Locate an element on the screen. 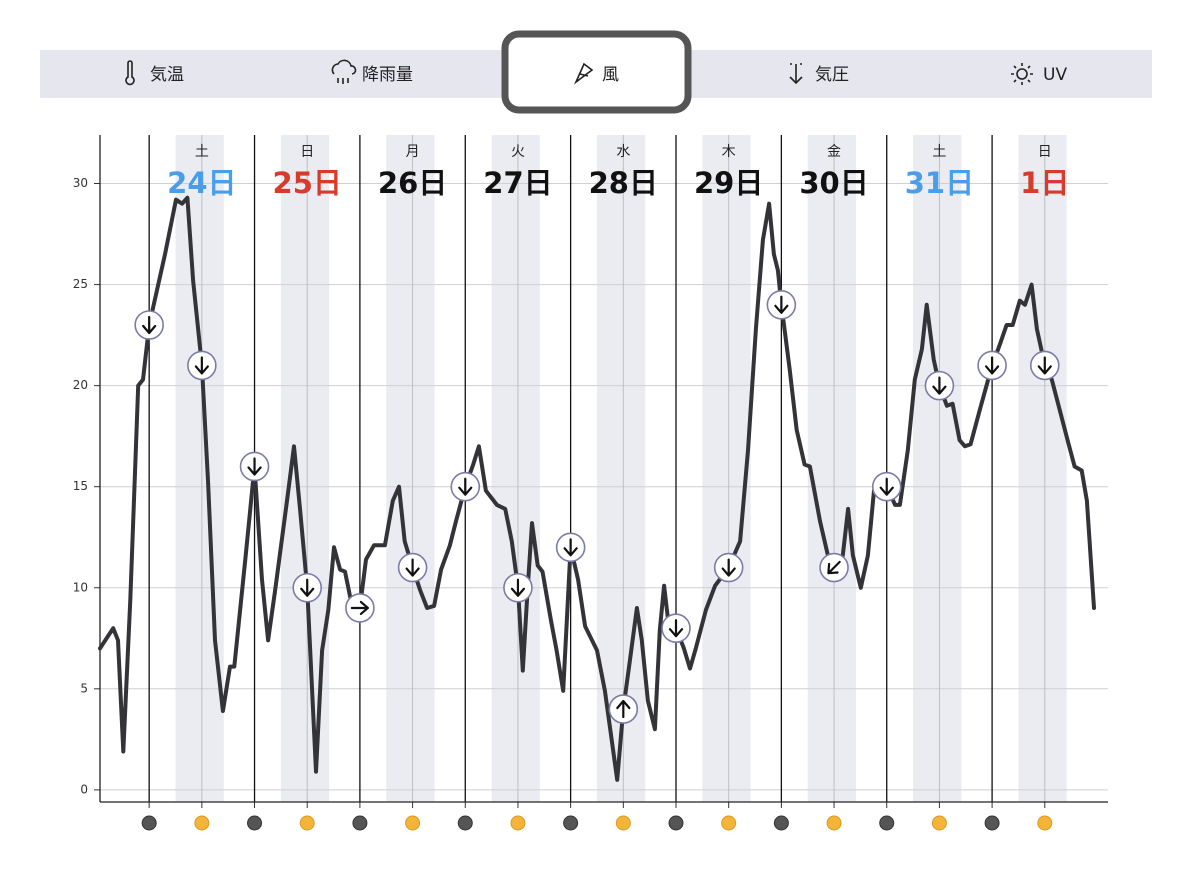  uv-rays is located at coordinates (1022, 74).